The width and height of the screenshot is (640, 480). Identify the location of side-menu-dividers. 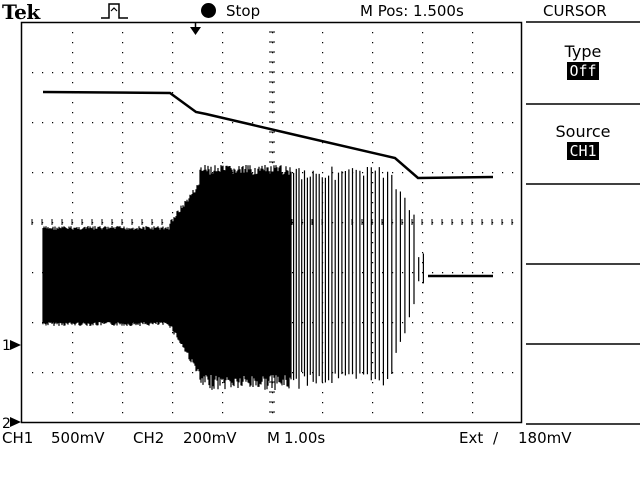
(583, 223).